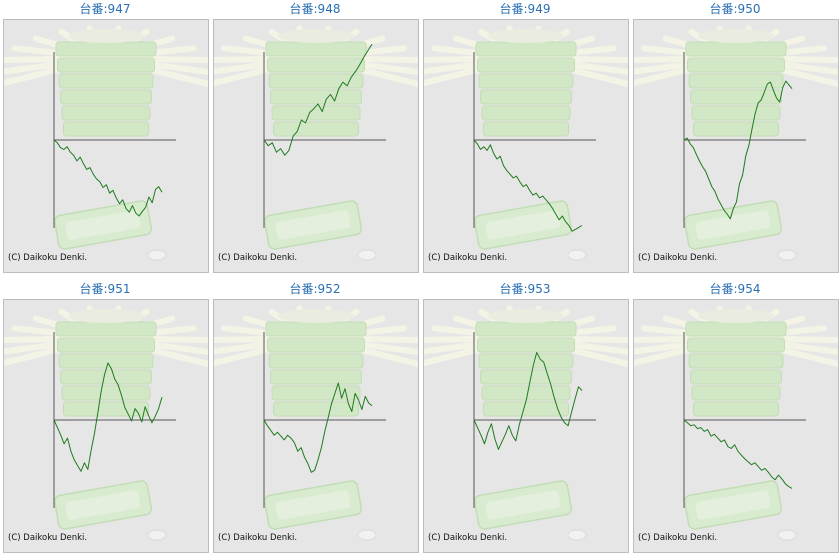 Image resolution: width=840 pixels, height=558 pixels. What do you see at coordinates (315, 9) in the screenshot?
I see `chart-title: 台番:948` at bounding box center [315, 9].